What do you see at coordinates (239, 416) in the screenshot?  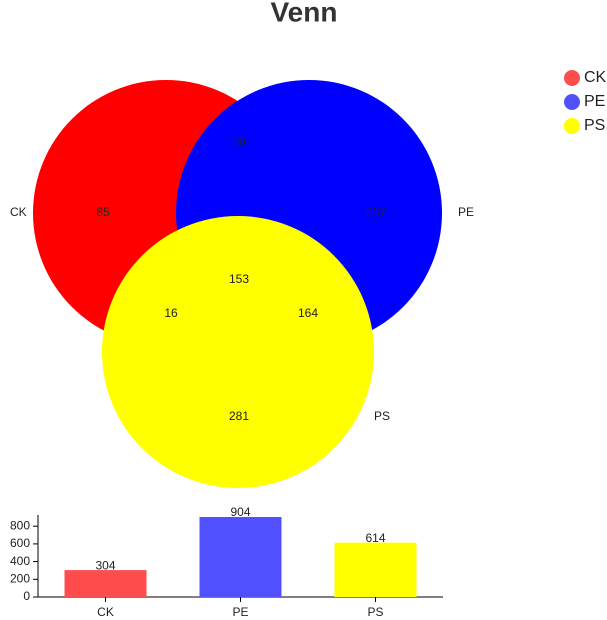 I see `region-label: 281` at bounding box center [239, 416].